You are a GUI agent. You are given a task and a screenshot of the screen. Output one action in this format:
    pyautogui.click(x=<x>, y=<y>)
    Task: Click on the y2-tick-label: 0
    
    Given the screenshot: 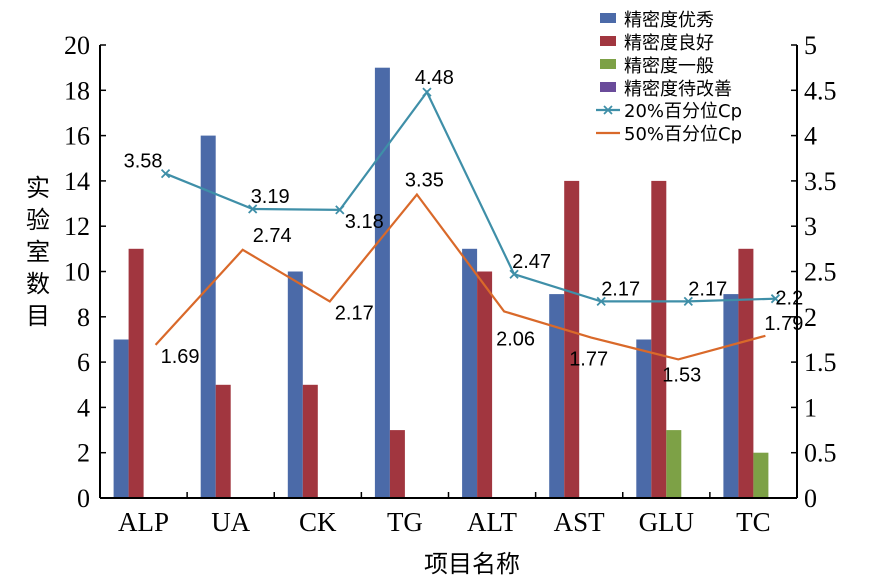 What is the action you would take?
    pyautogui.click(x=810, y=498)
    